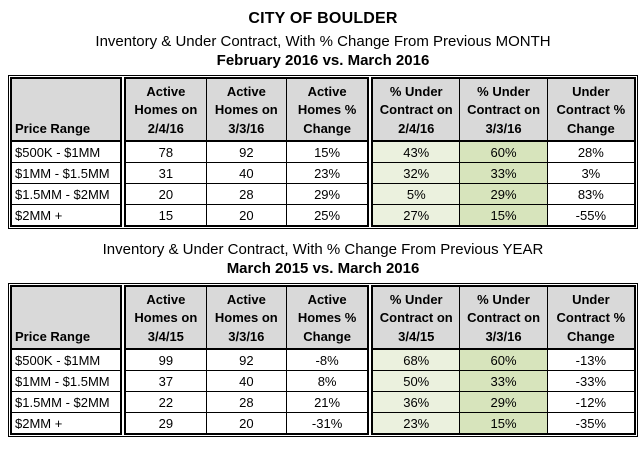 This screenshot has width=642, height=460. What do you see at coordinates (165, 381) in the screenshot?
I see `value-cell: 37` at bounding box center [165, 381].